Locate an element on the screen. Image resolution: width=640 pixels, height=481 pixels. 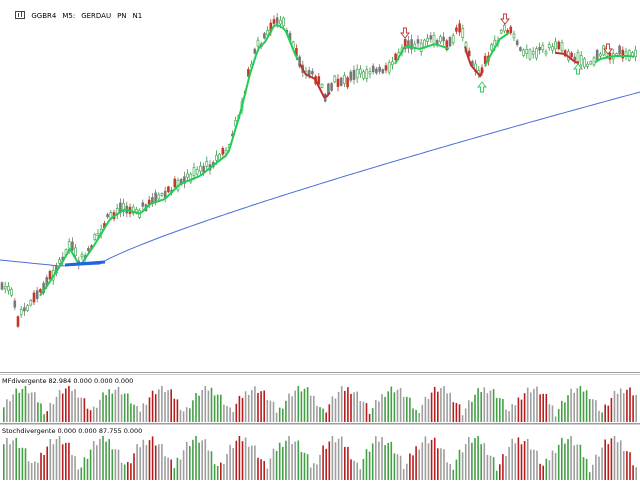
stoch-divergence-pane: Stochdivergente 0.000 0.000 87.755 0.000 is located at coordinates (320, 452).